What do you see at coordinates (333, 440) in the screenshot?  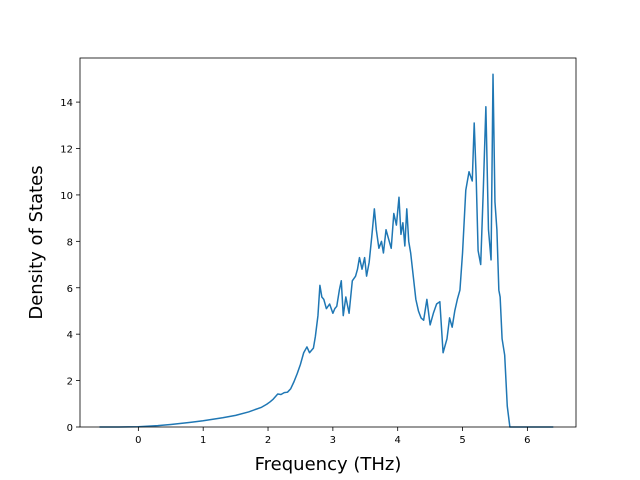 I see `x-tick-label: 3` at bounding box center [333, 440].